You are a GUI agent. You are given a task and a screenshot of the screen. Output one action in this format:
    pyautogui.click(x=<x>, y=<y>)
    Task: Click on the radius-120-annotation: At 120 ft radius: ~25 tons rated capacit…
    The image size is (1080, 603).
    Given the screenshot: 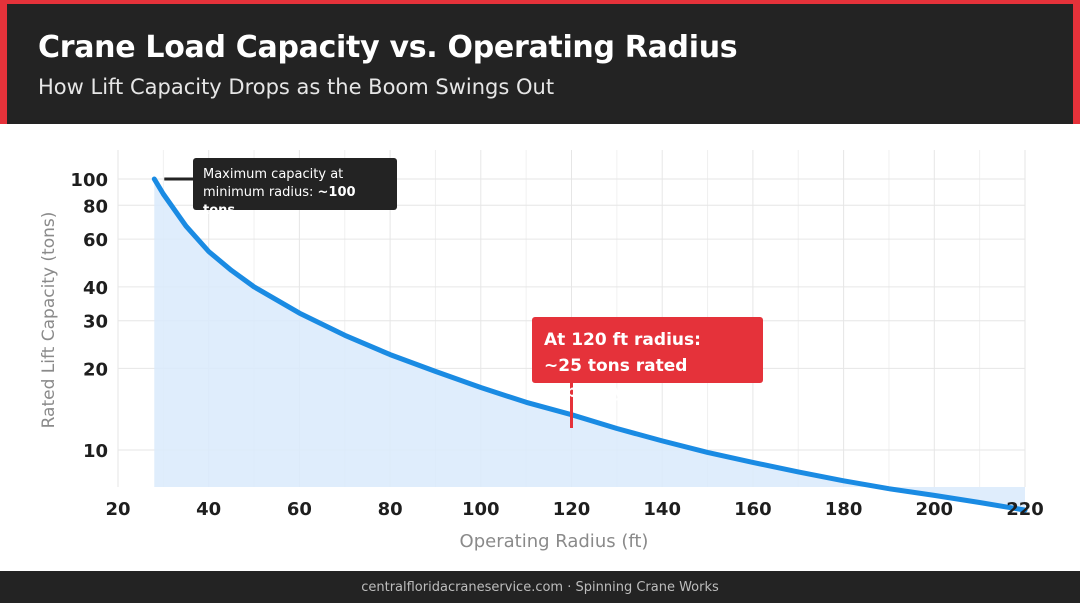 What is the action you would take?
    pyautogui.click(x=647, y=359)
    